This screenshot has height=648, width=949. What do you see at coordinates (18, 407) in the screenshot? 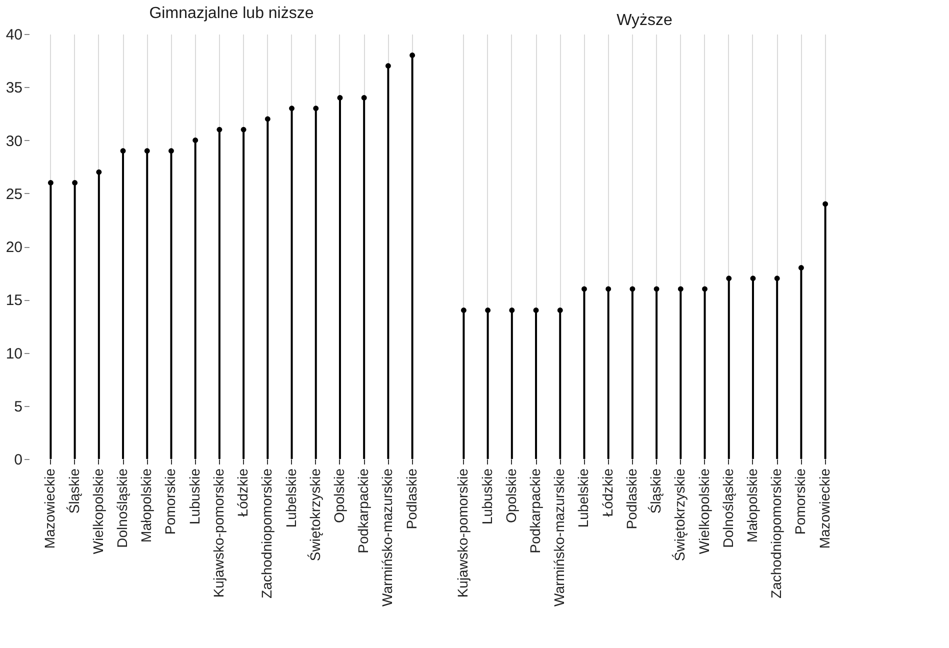
I see `y-tick-label: 5` at bounding box center [18, 407].